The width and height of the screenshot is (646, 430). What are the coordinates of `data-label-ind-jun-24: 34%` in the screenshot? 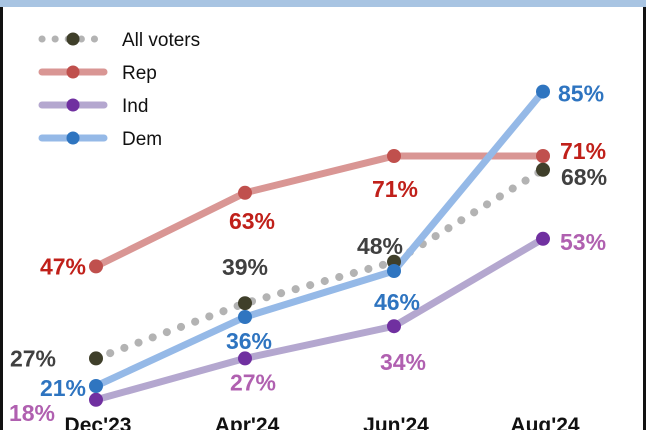 It's located at (403, 362).